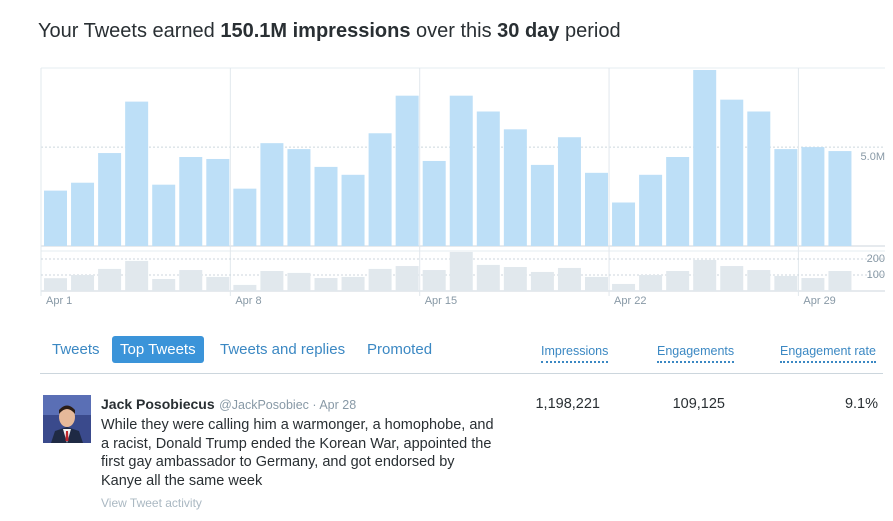  Describe the element at coordinates (400, 349) in the screenshot. I see `tab: Promoted` at that location.